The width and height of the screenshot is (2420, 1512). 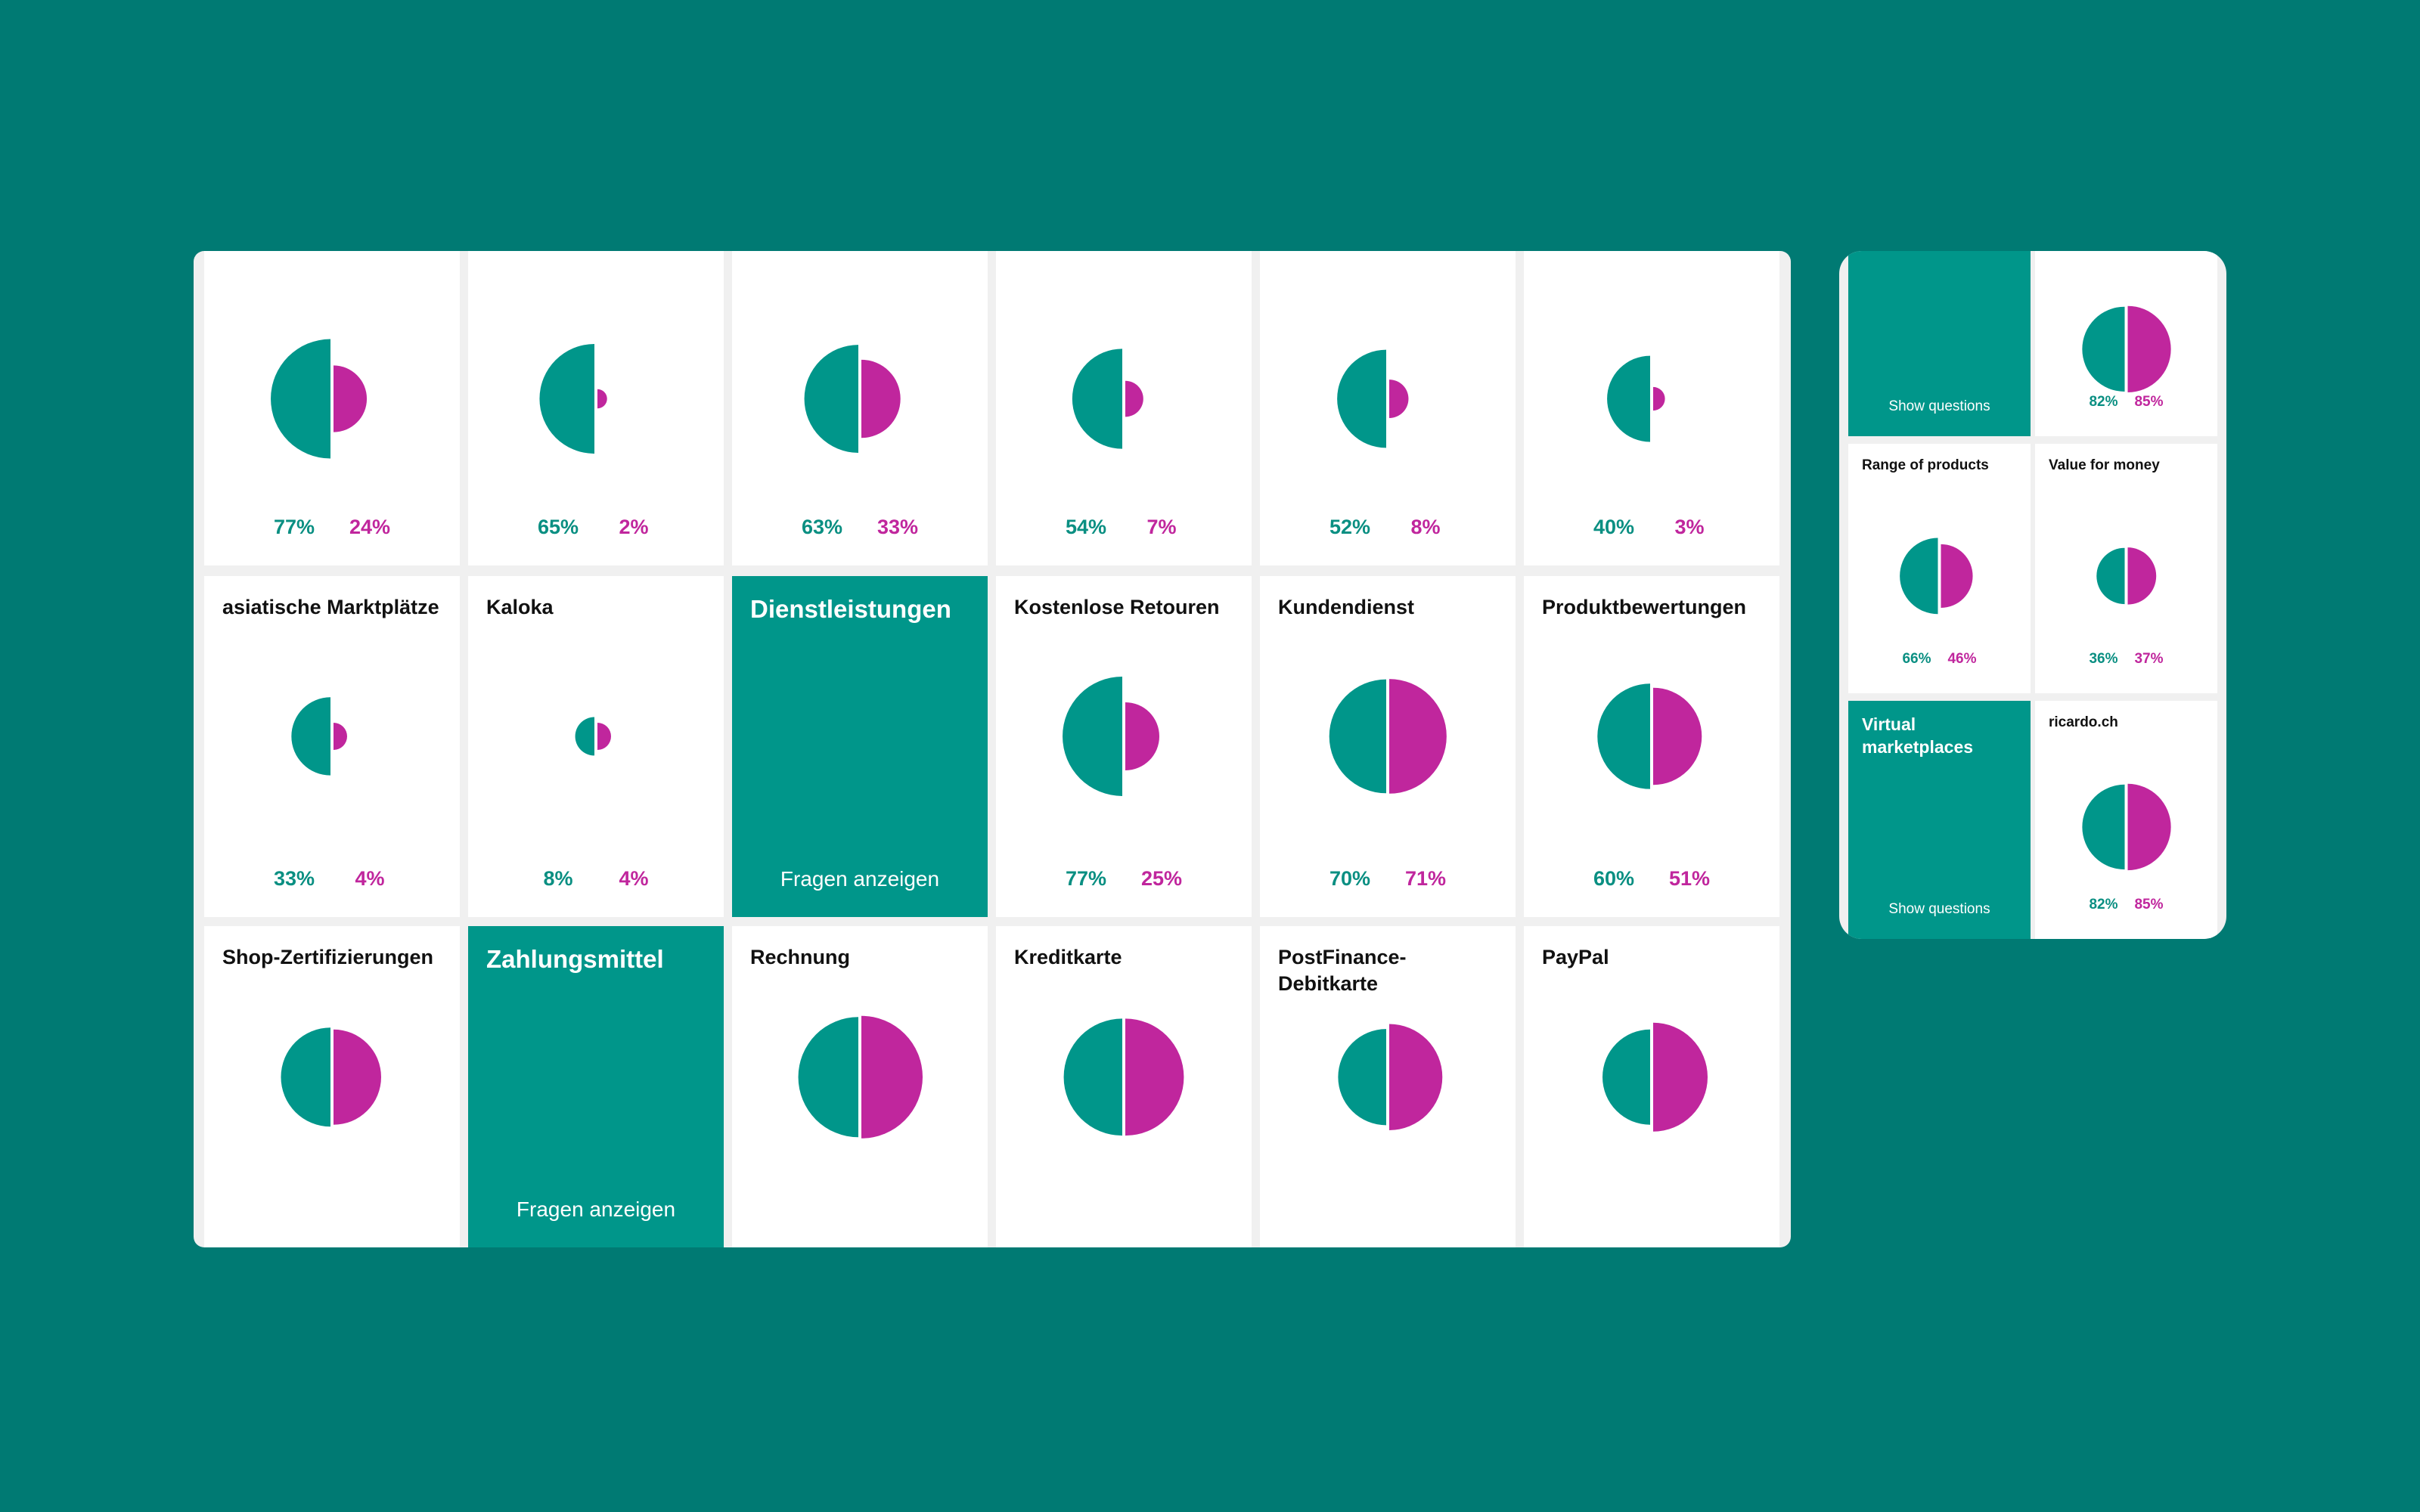 I want to click on category-tile-untitled: Show questions, so click(x=1939, y=343).